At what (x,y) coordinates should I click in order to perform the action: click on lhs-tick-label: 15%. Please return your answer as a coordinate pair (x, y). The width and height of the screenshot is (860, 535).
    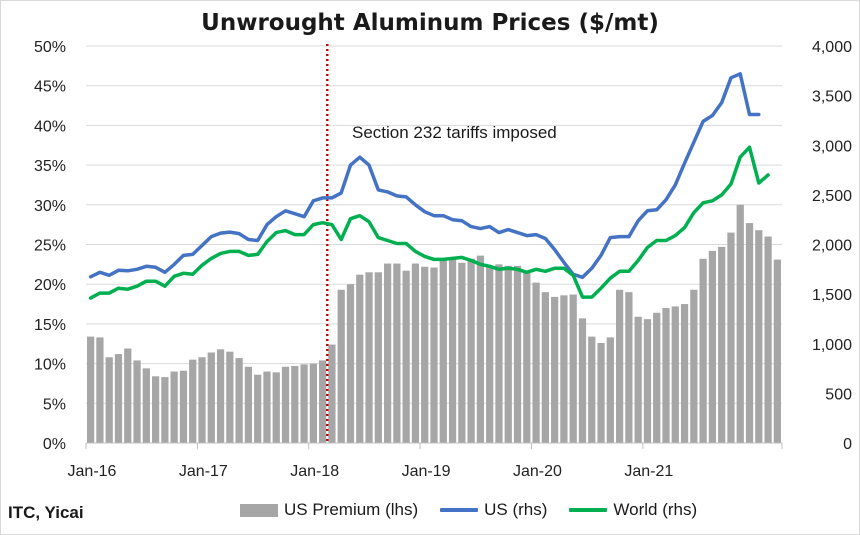
    Looking at the image, I should click on (50, 325).